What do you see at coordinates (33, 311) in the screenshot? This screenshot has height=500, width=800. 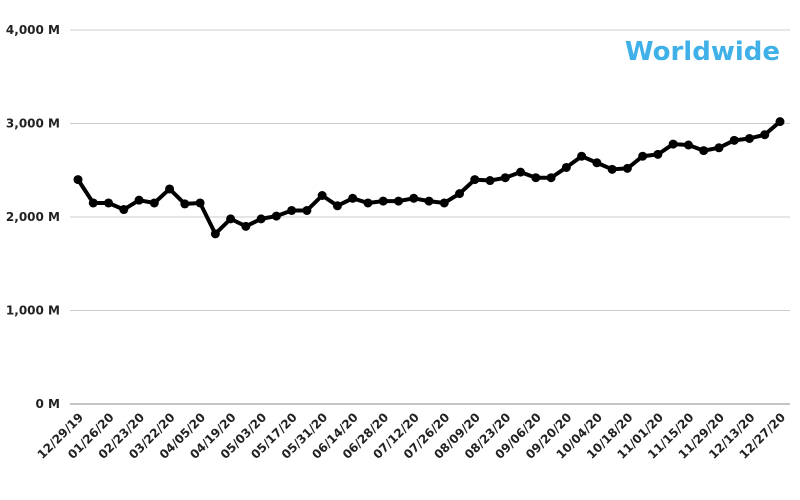 I see `y-tick-label: 1,000 M` at bounding box center [33, 311].